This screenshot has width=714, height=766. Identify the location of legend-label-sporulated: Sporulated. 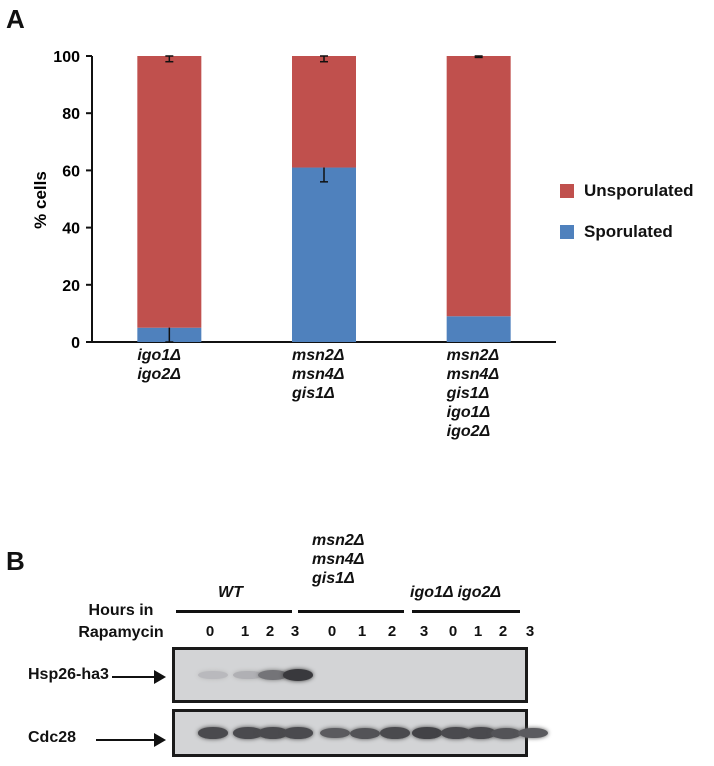
(628, 231).